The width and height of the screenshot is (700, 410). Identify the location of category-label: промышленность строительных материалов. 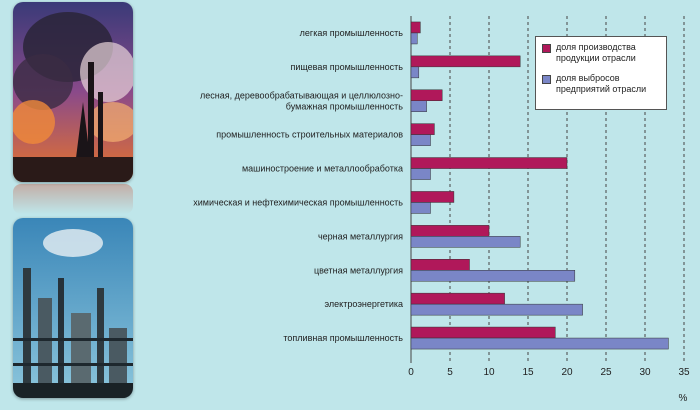
(309, 135).